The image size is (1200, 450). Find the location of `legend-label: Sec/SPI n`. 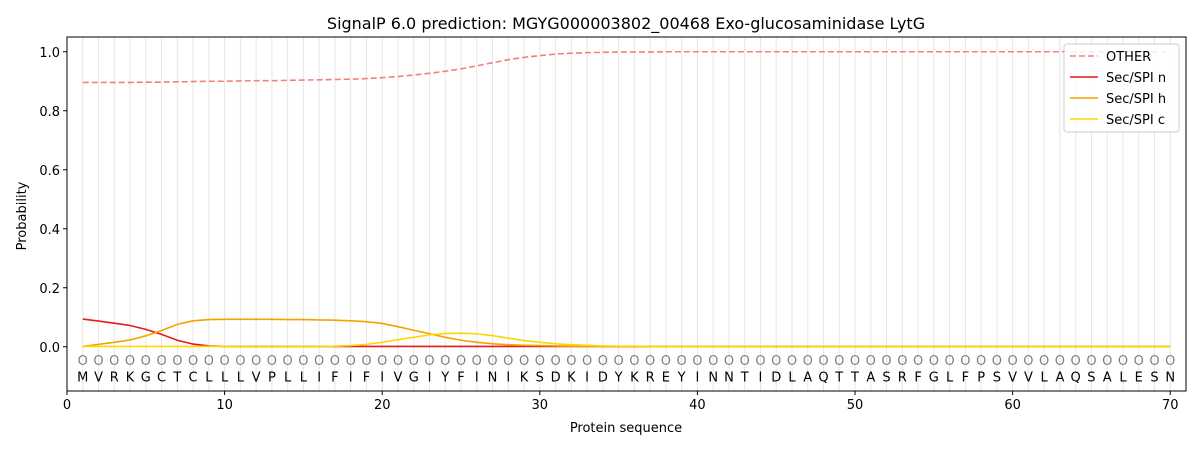

legend-label: Sec/SPI n is located at coordinates (1136, 78).